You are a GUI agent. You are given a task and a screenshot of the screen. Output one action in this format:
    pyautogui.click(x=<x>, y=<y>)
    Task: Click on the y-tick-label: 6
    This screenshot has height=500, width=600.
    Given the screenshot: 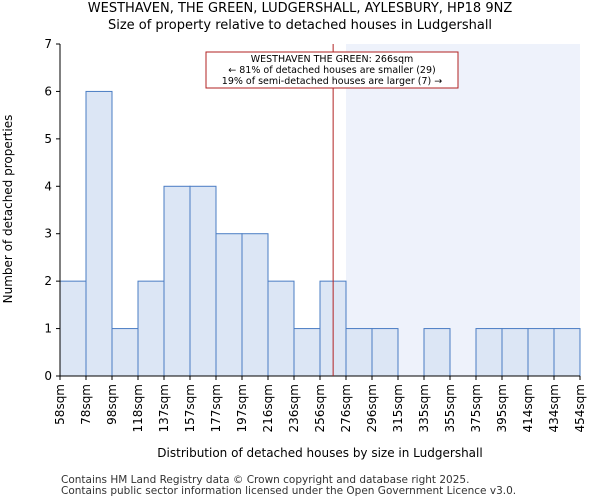 What is the action you would take?
    pyautogui.click(x=48, y=91)
    